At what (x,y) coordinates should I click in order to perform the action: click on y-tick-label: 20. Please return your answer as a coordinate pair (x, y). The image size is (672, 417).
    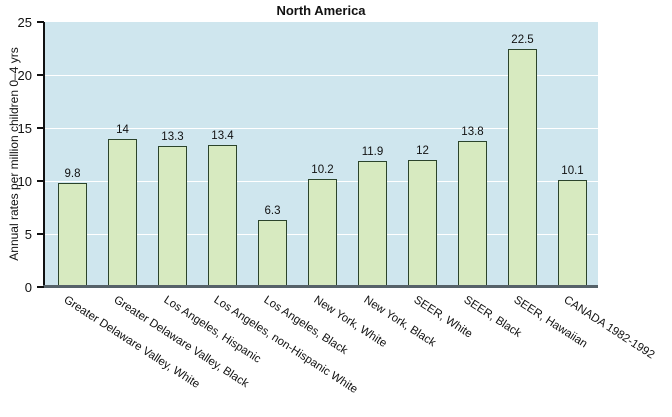
    Looking at the image, I should click on (24, 75).